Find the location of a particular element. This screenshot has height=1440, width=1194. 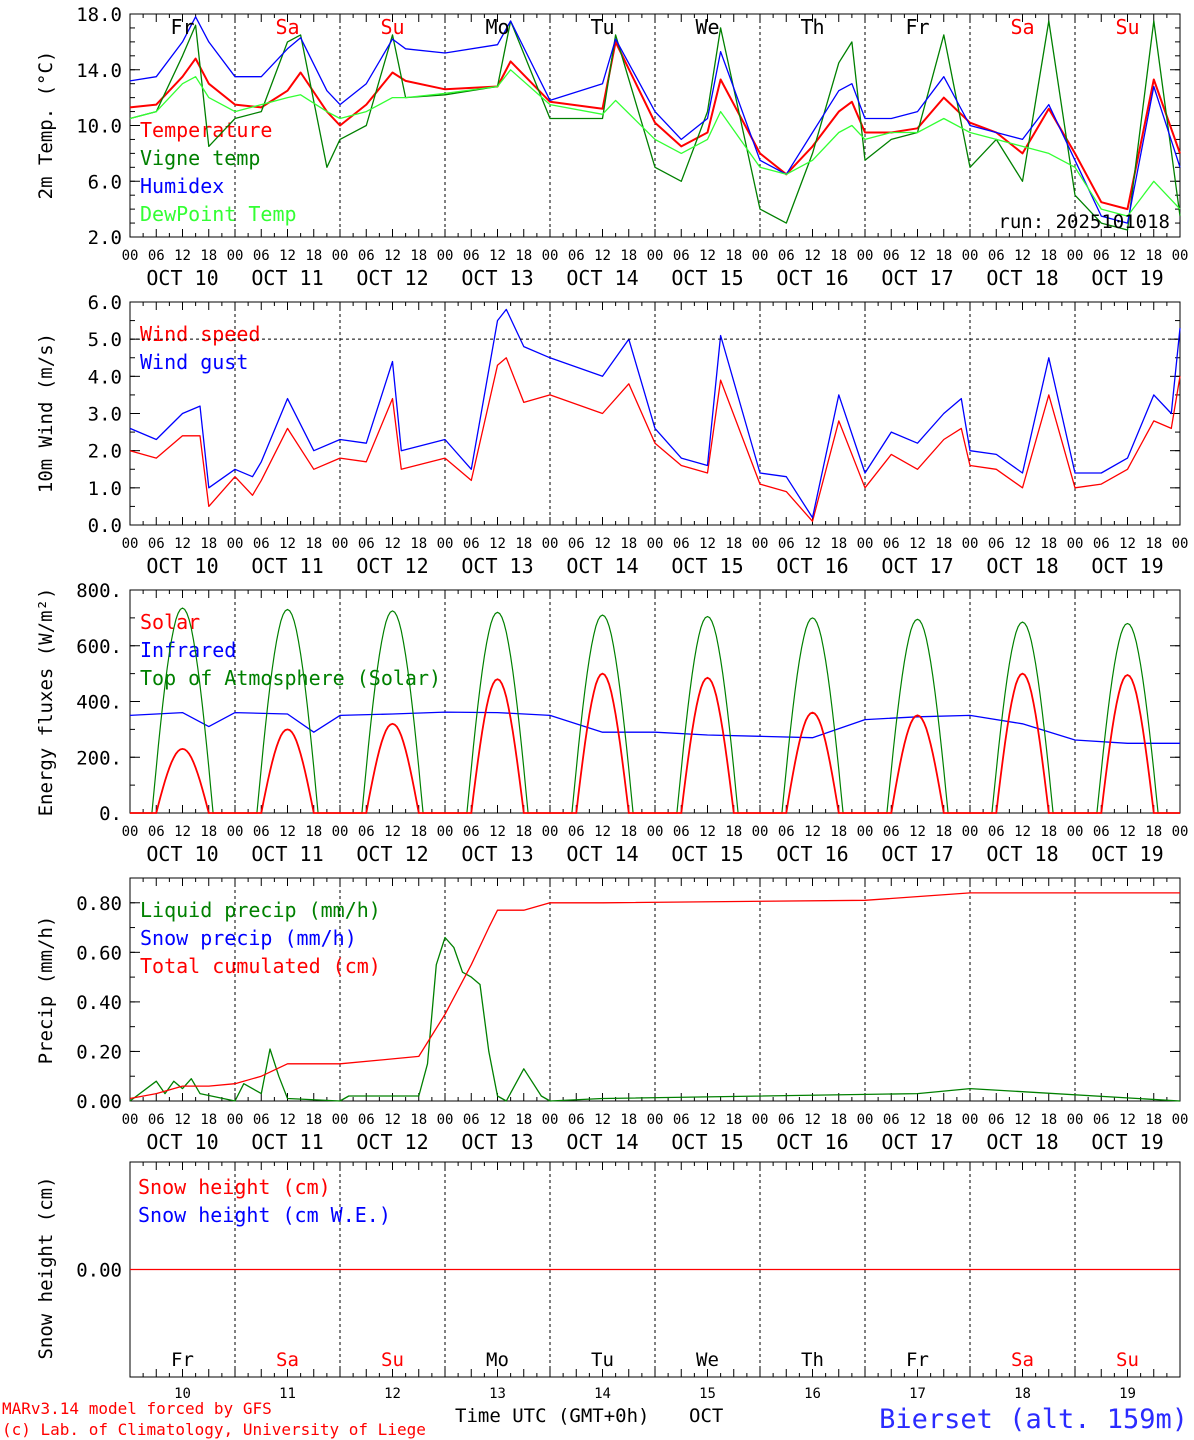

snow-y-label: Snow height (cm) is located at coordinates (46, 1267).